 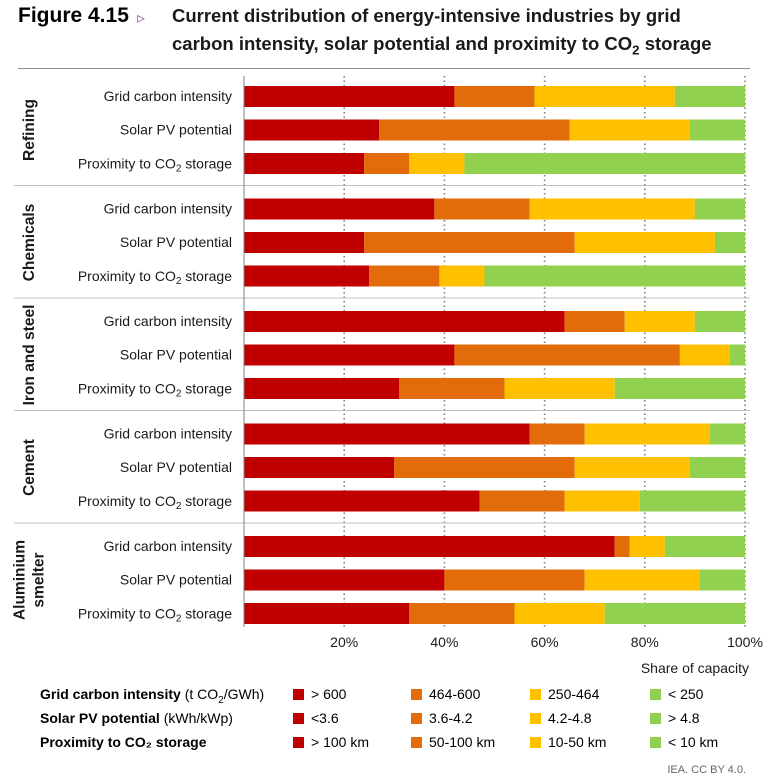 What do you see at coordinates (695, 668) in the screenshot?
I see `x-axis-title: Share of capacity` at bounding box center [695, 668].